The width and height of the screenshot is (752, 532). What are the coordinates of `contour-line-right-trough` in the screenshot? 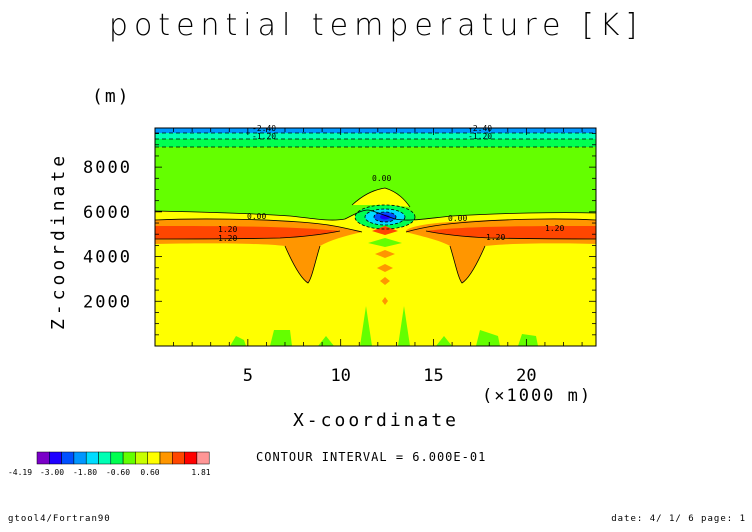 It's located at (467, 264).